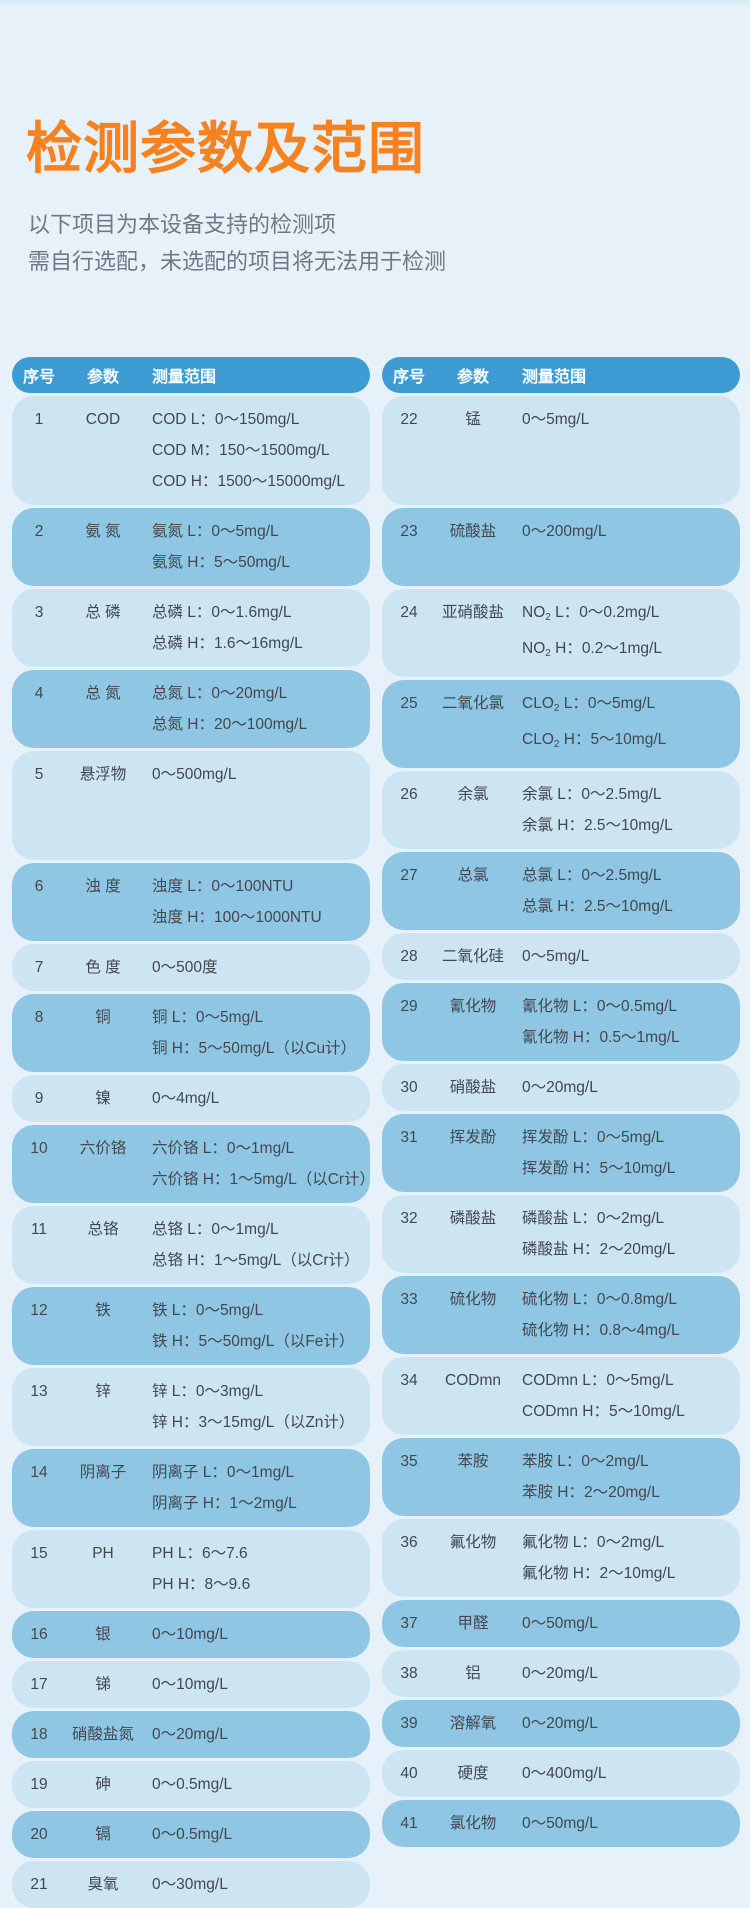 This screenshot has width=750, height=1908. What do you see at coordinates (409, 1723) in the screenshot?
I see `row-index: 39` at bounding box center [409, 1723].